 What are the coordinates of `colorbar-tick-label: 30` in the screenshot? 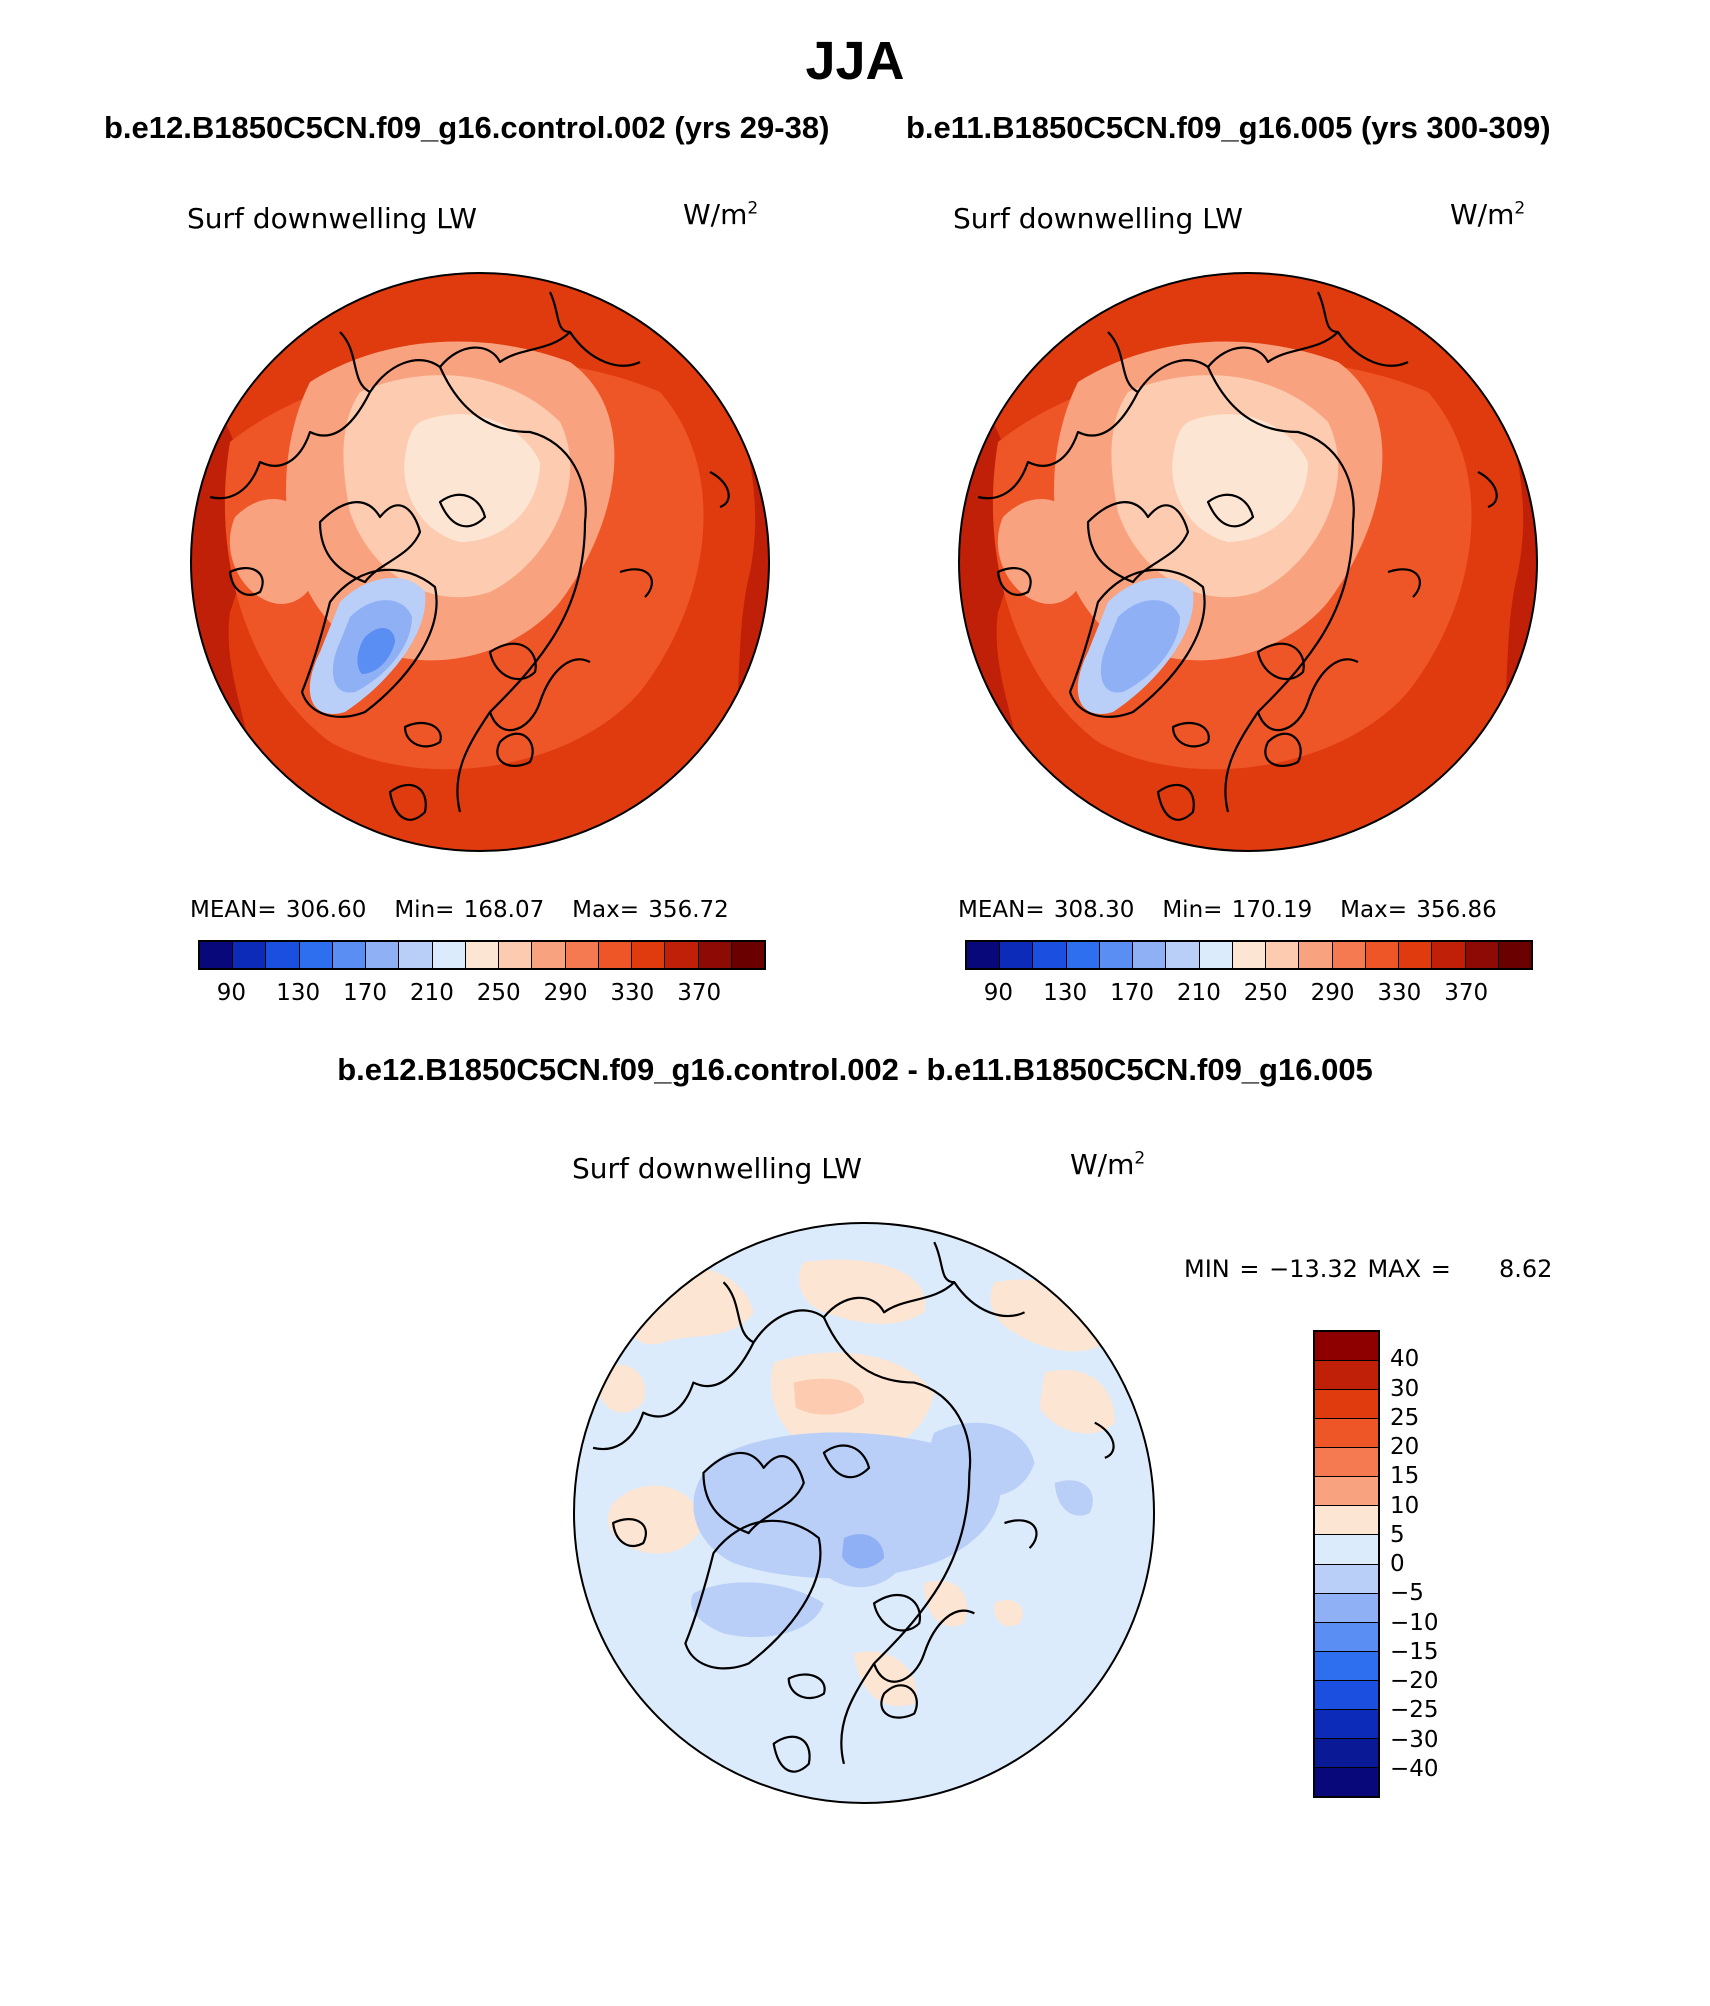 It's located at (1405, 1388).